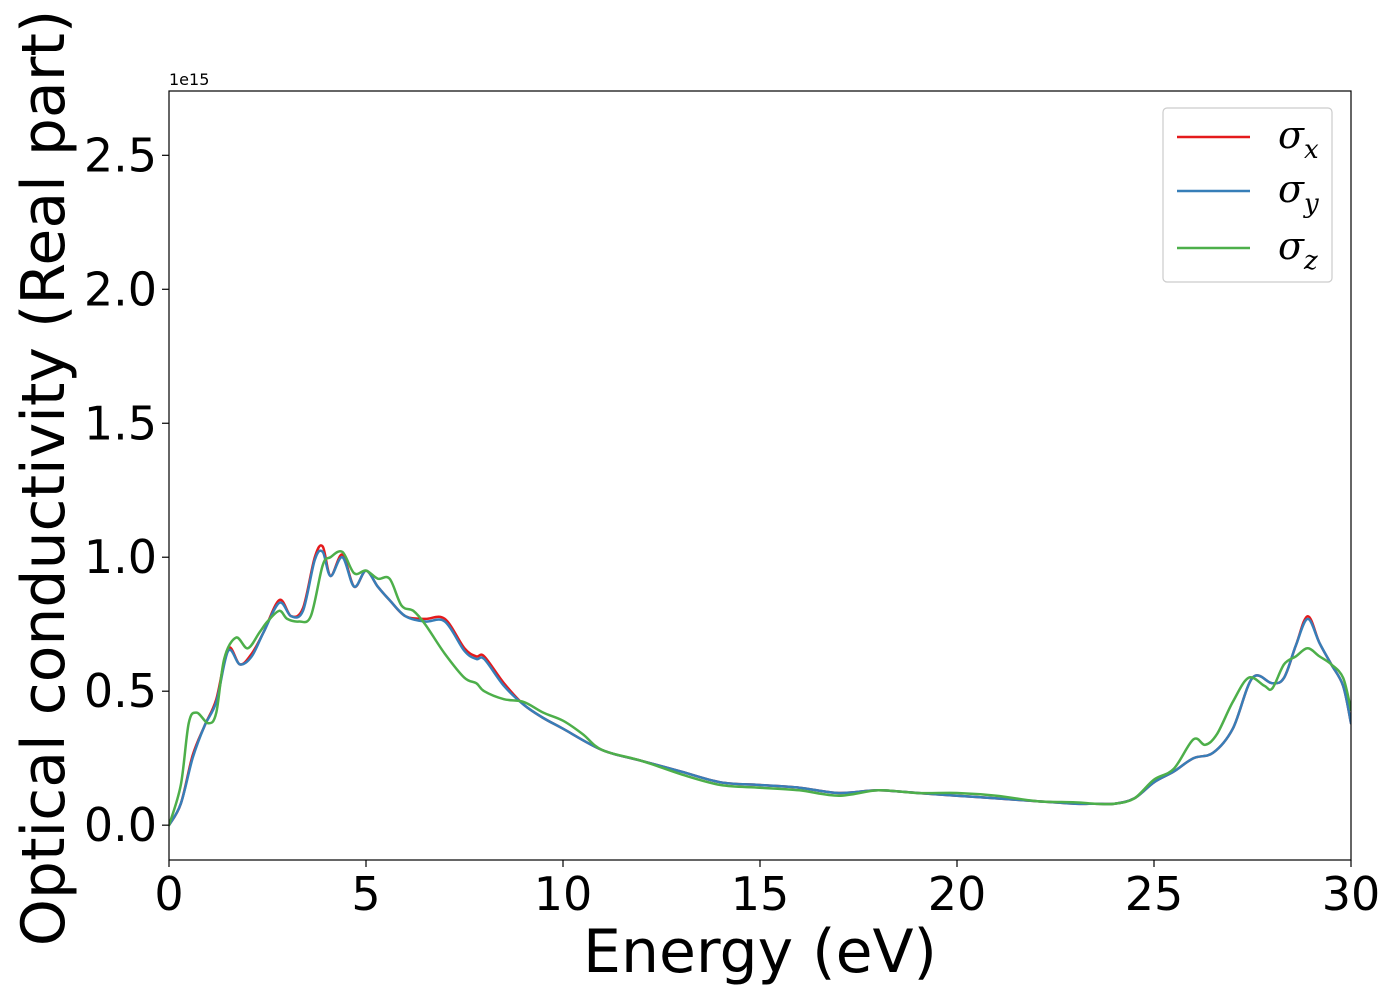  What do you see at coordinates (120, 557) in the screenshot?
I see `y-tick-label: 1.0` at bounding box center [120, 557].